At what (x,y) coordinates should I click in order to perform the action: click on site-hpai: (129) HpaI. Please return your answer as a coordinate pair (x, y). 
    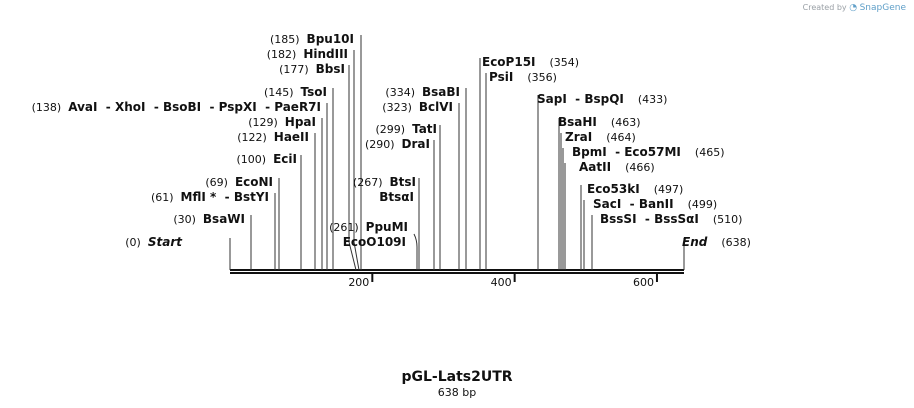
    Looking at the image, I should click on (282, 122).